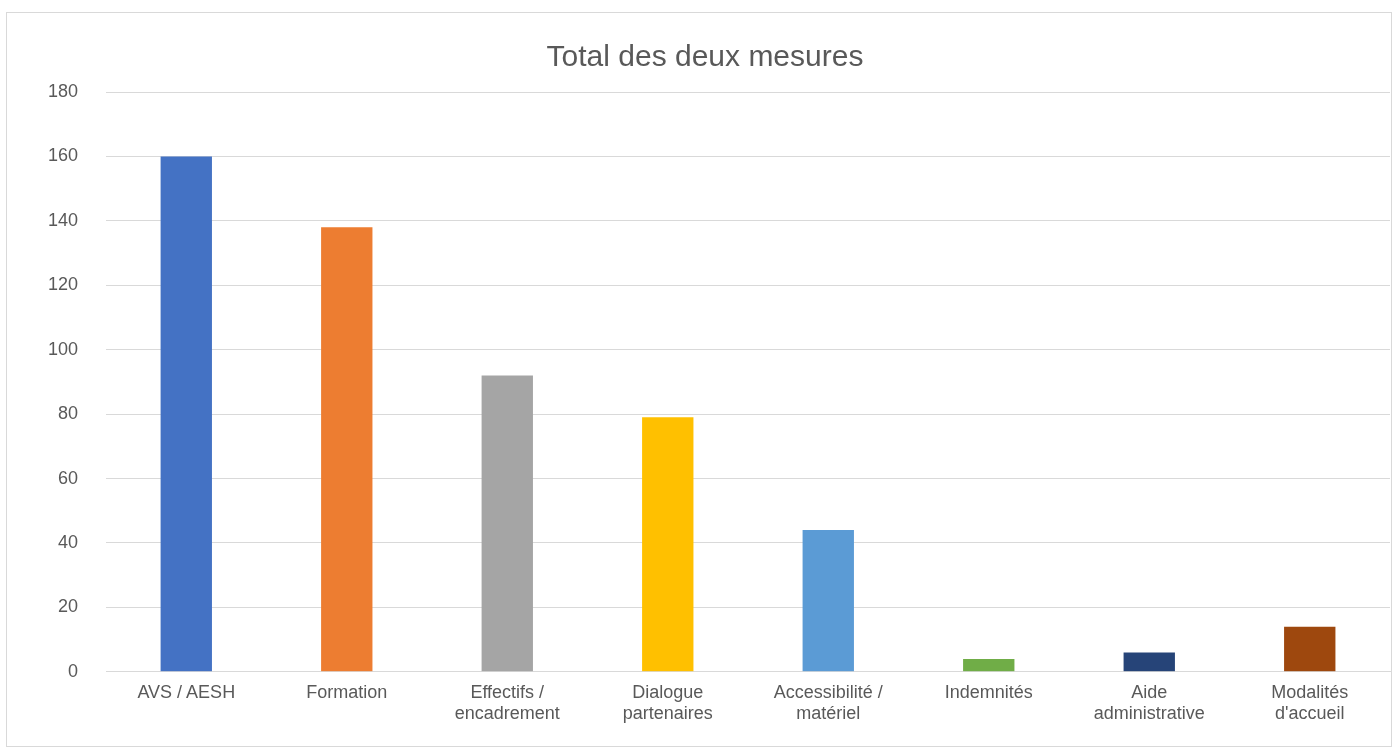  What do you see at coordinates (73, 670) in the screenshot?
I see `y-tick-label: 0` at bounding box center [73, 670].